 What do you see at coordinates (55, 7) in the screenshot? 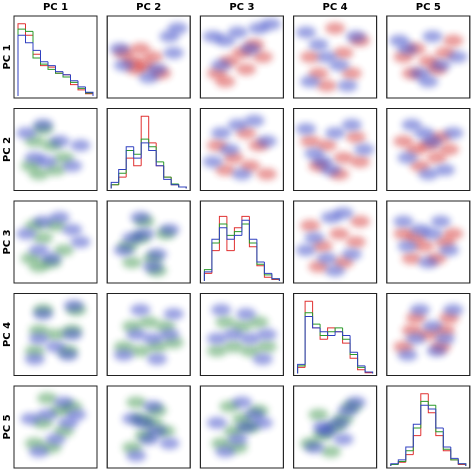
I see `column-label: PC 1` at bounding box center [55, 7].